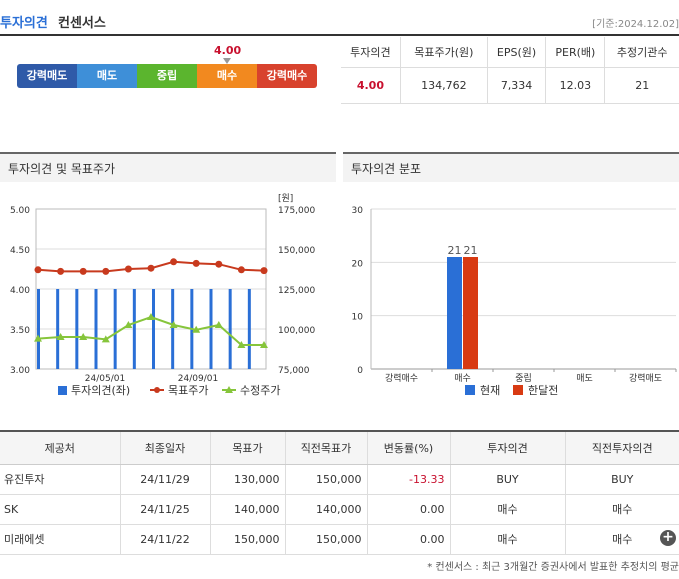 This screenshot has height=579, width=679. What do you see at coordinates (198, 379) in the screenshot?
I see `x-tick: 24/09/01` at bounding box center [198, 379].